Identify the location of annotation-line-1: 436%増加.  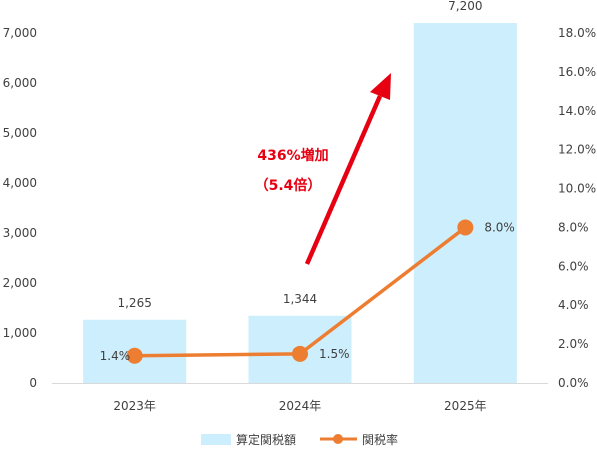
(292, 155).